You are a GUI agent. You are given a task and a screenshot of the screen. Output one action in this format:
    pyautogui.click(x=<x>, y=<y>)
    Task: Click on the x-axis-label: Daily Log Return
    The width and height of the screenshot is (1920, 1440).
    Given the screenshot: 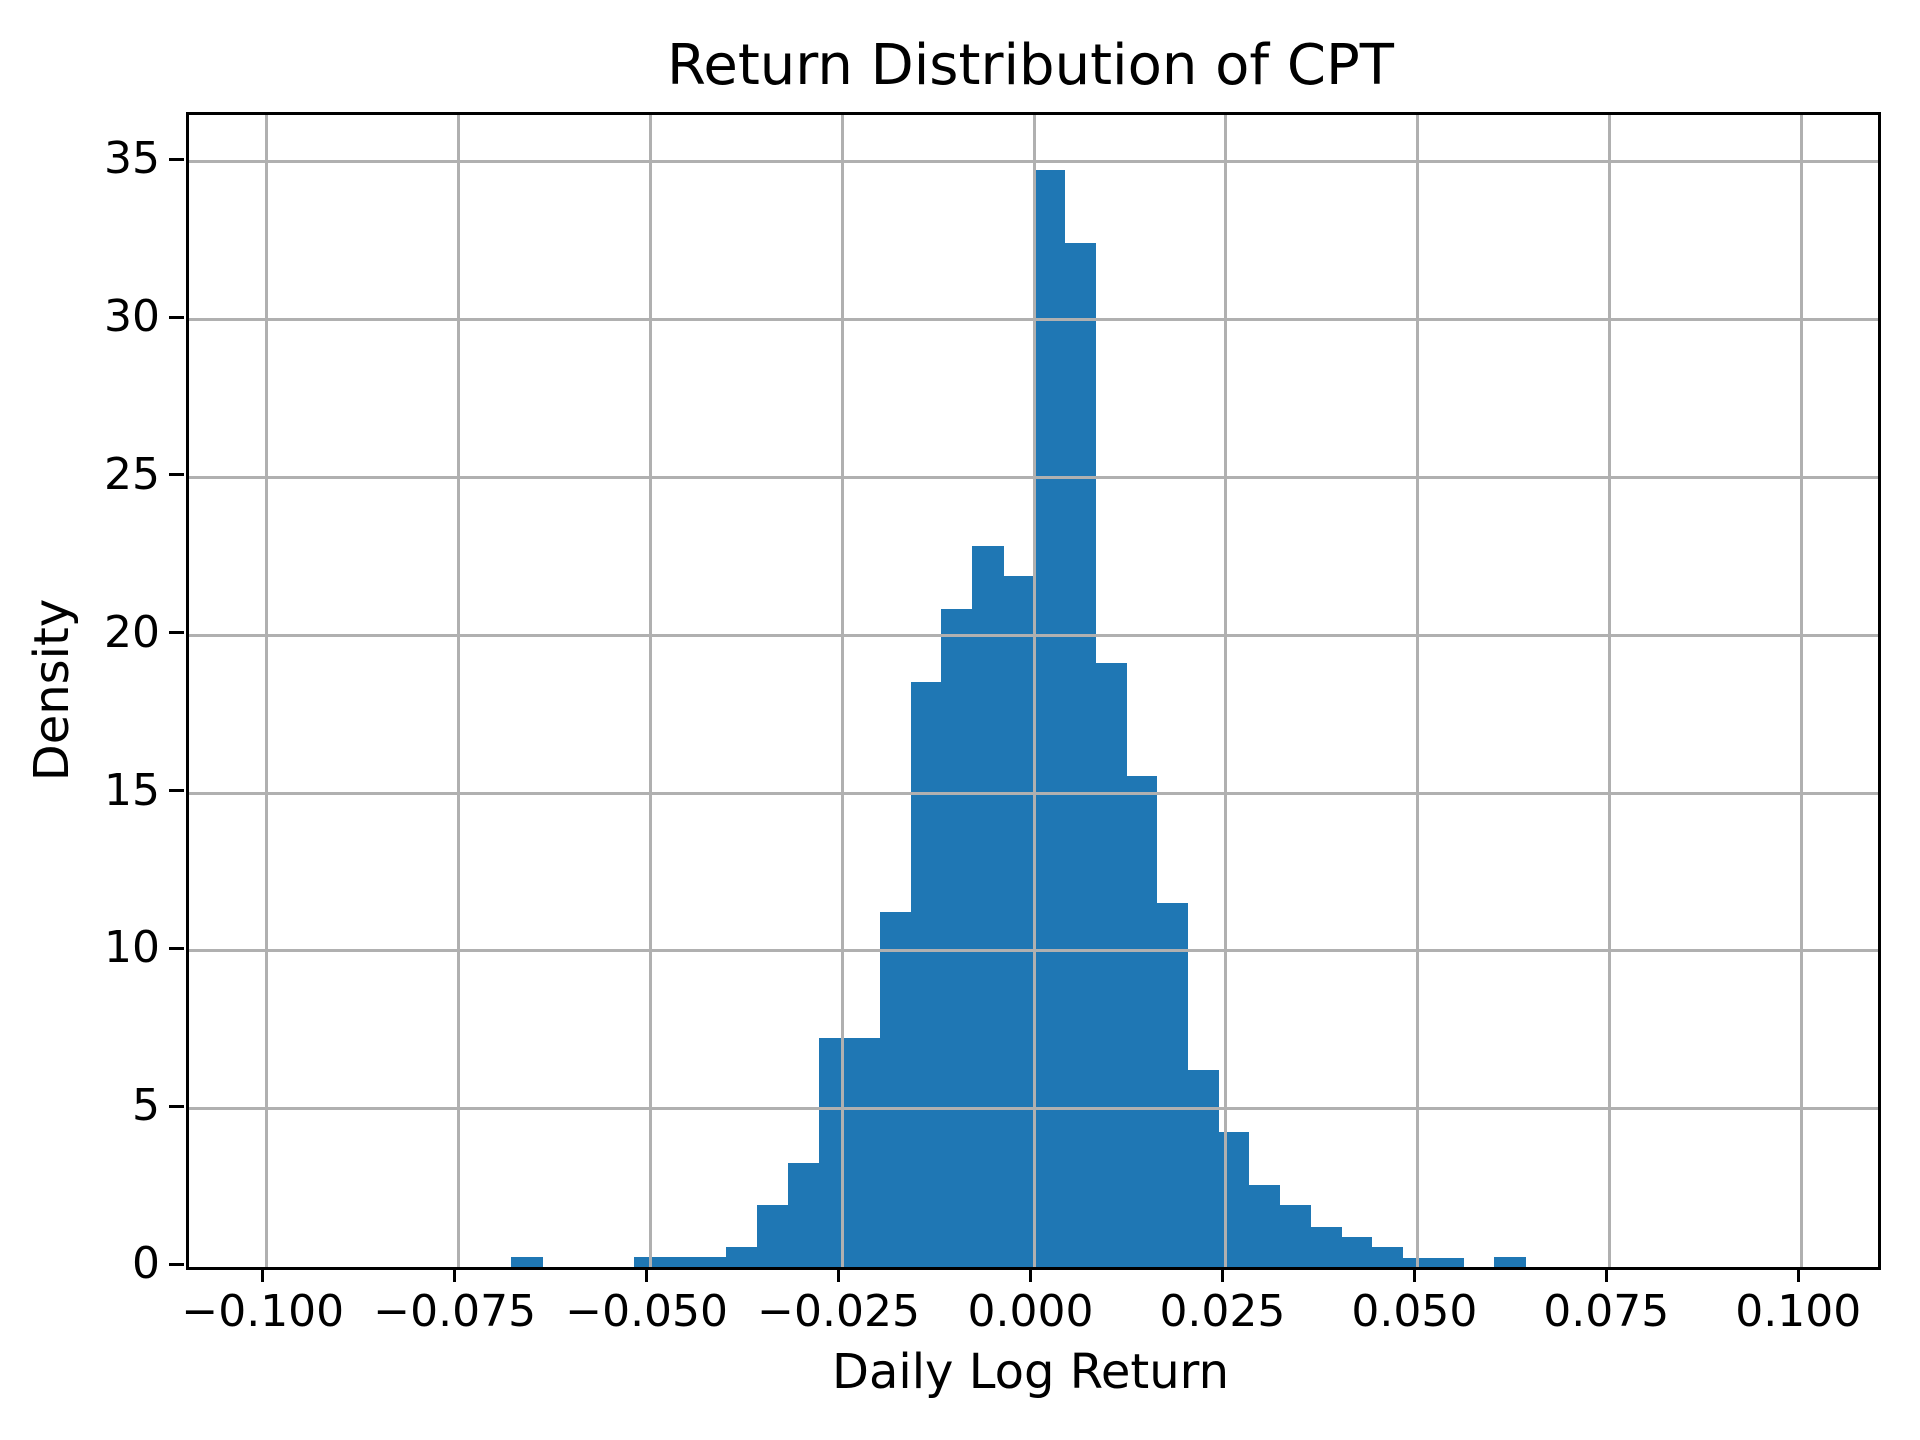 What is the action you would take?
    pyautogui.click(x=1030, y=1372)
    